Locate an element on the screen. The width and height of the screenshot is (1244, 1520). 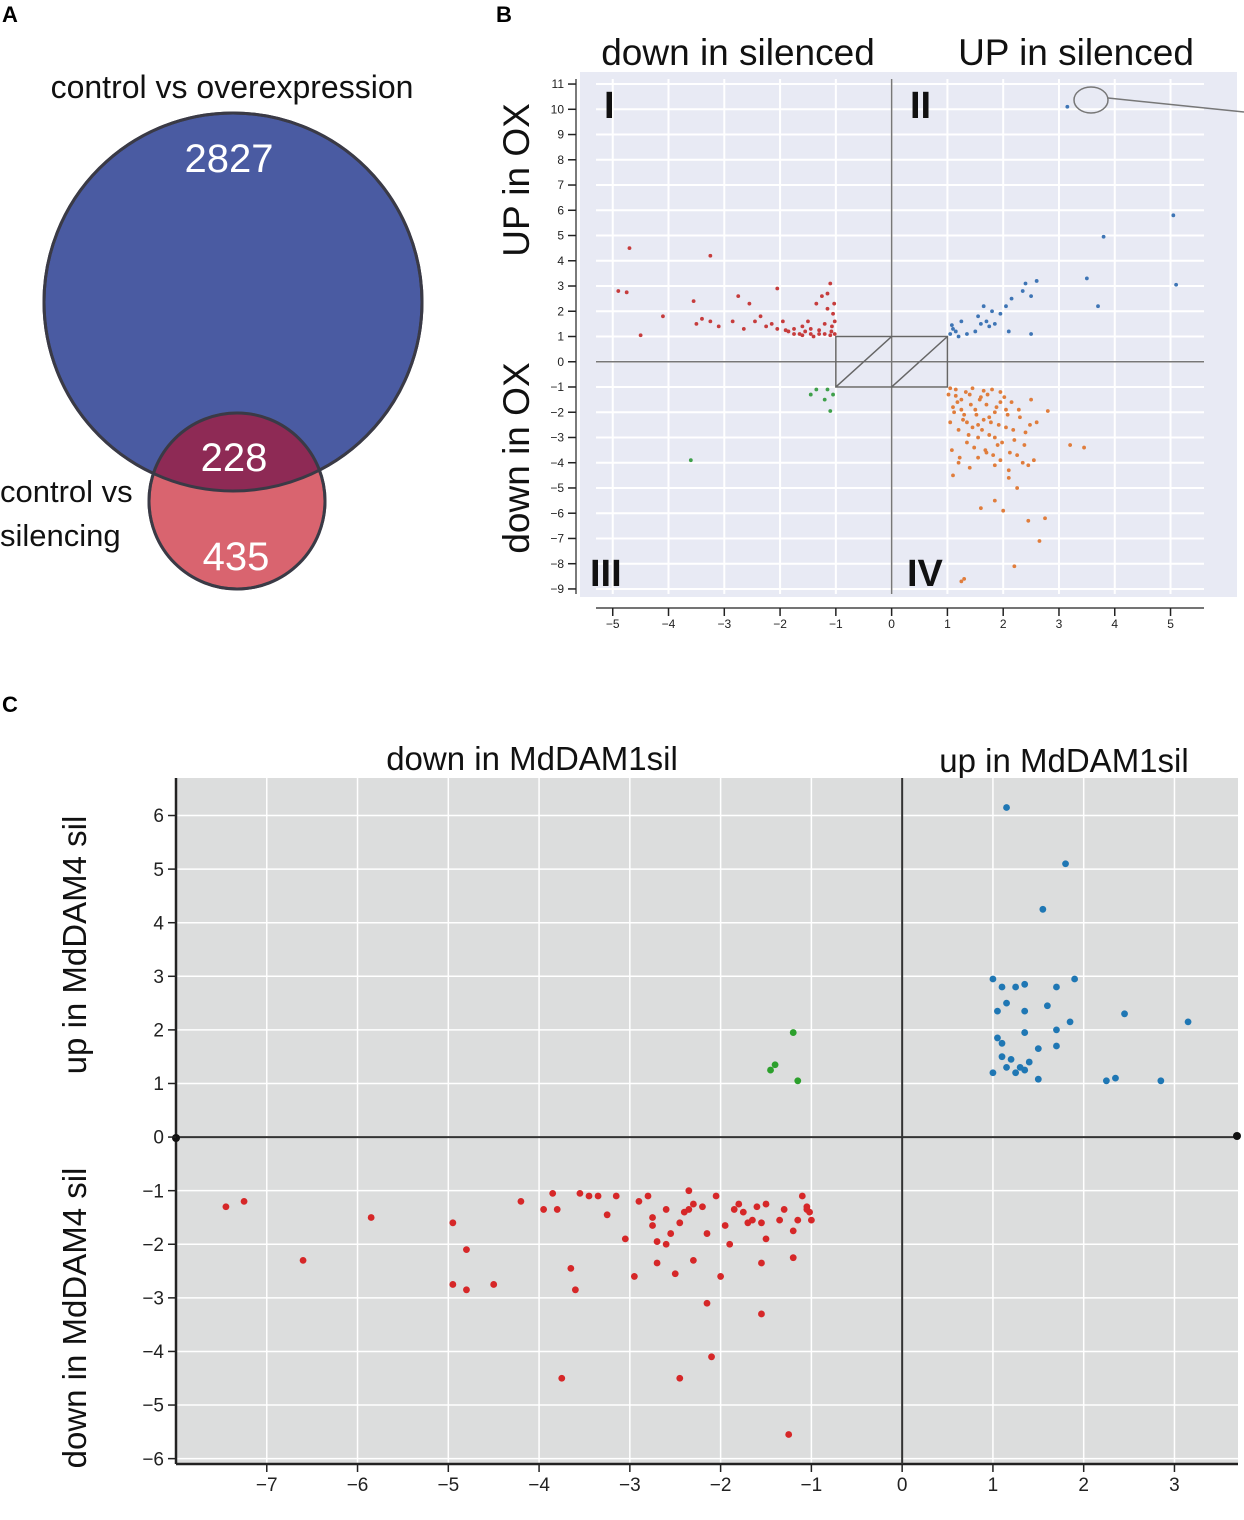
y-tick-label: 1 is located at coordinates (560, 337).